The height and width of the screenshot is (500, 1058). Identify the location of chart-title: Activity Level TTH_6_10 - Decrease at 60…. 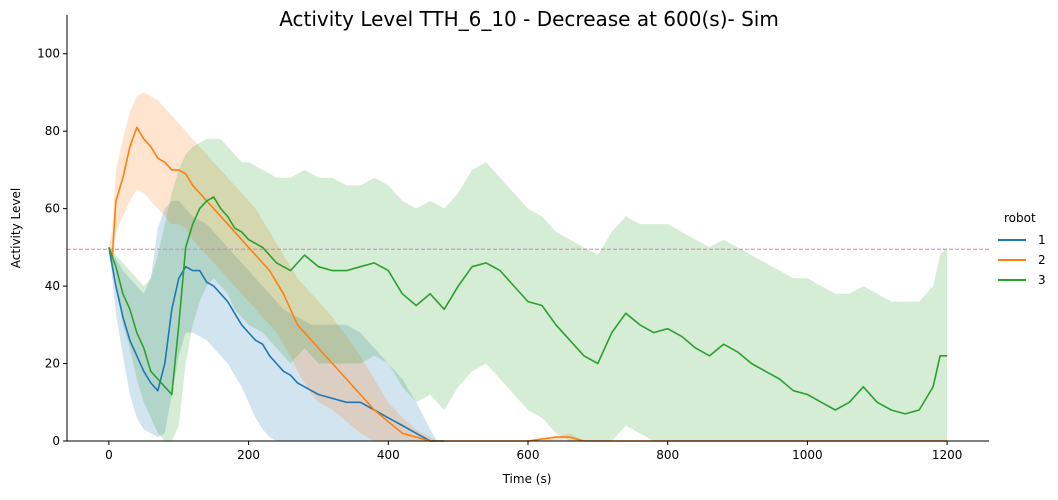
(529, 19).